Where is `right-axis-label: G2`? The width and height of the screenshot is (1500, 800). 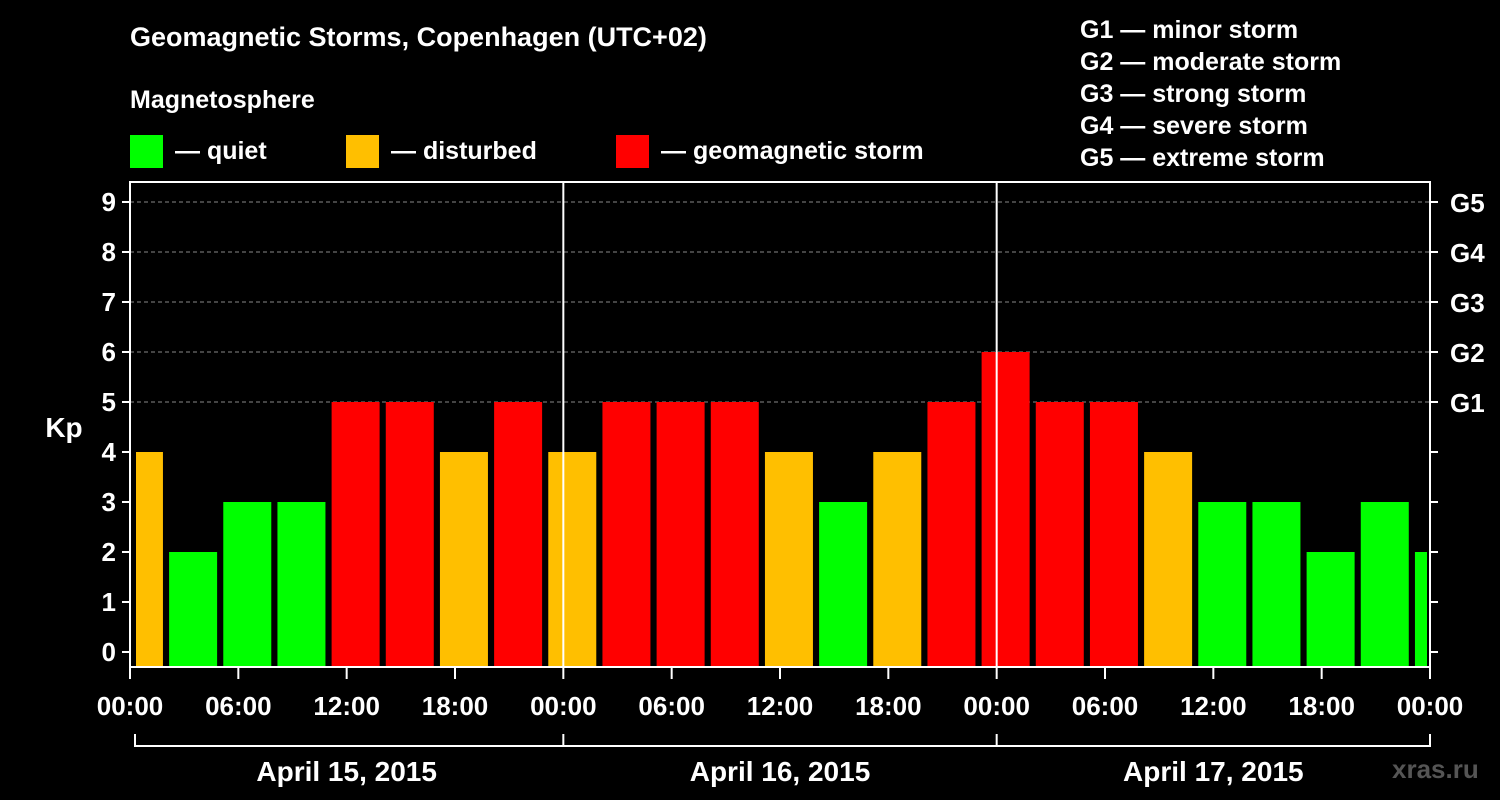
right-axis-label: G2 is located at coordinates (1467, 353).